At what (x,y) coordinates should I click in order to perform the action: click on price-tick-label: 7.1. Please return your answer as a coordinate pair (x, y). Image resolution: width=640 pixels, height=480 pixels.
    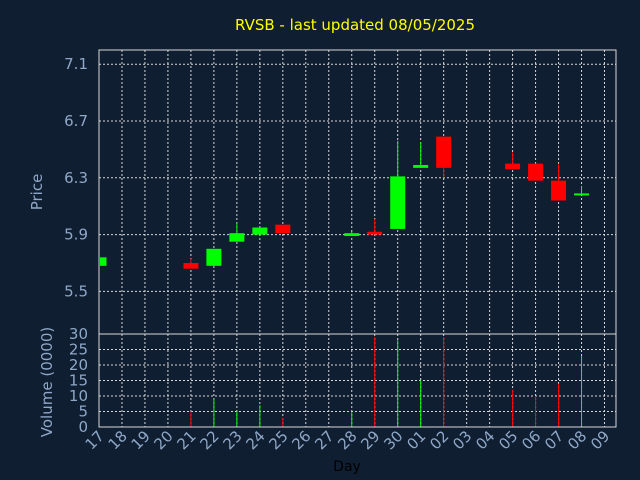
    Looking at the image, I should click on (76, 64).